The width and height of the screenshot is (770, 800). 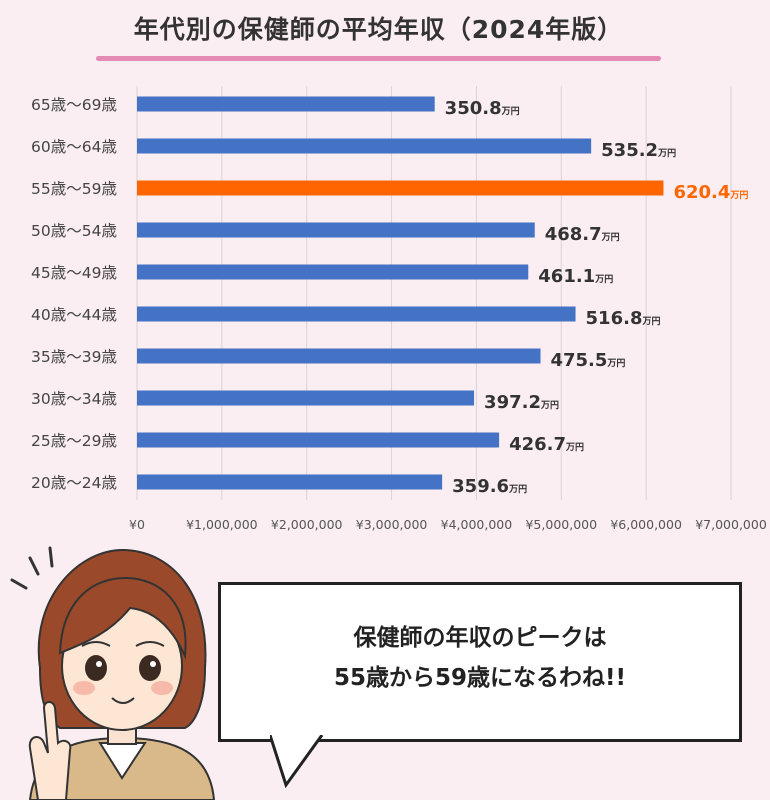 What do you see at coordinates (731, 524) in the screenshot?
I see `x-tick-label: ¥7,000,000` at bounding box center [731, 524].